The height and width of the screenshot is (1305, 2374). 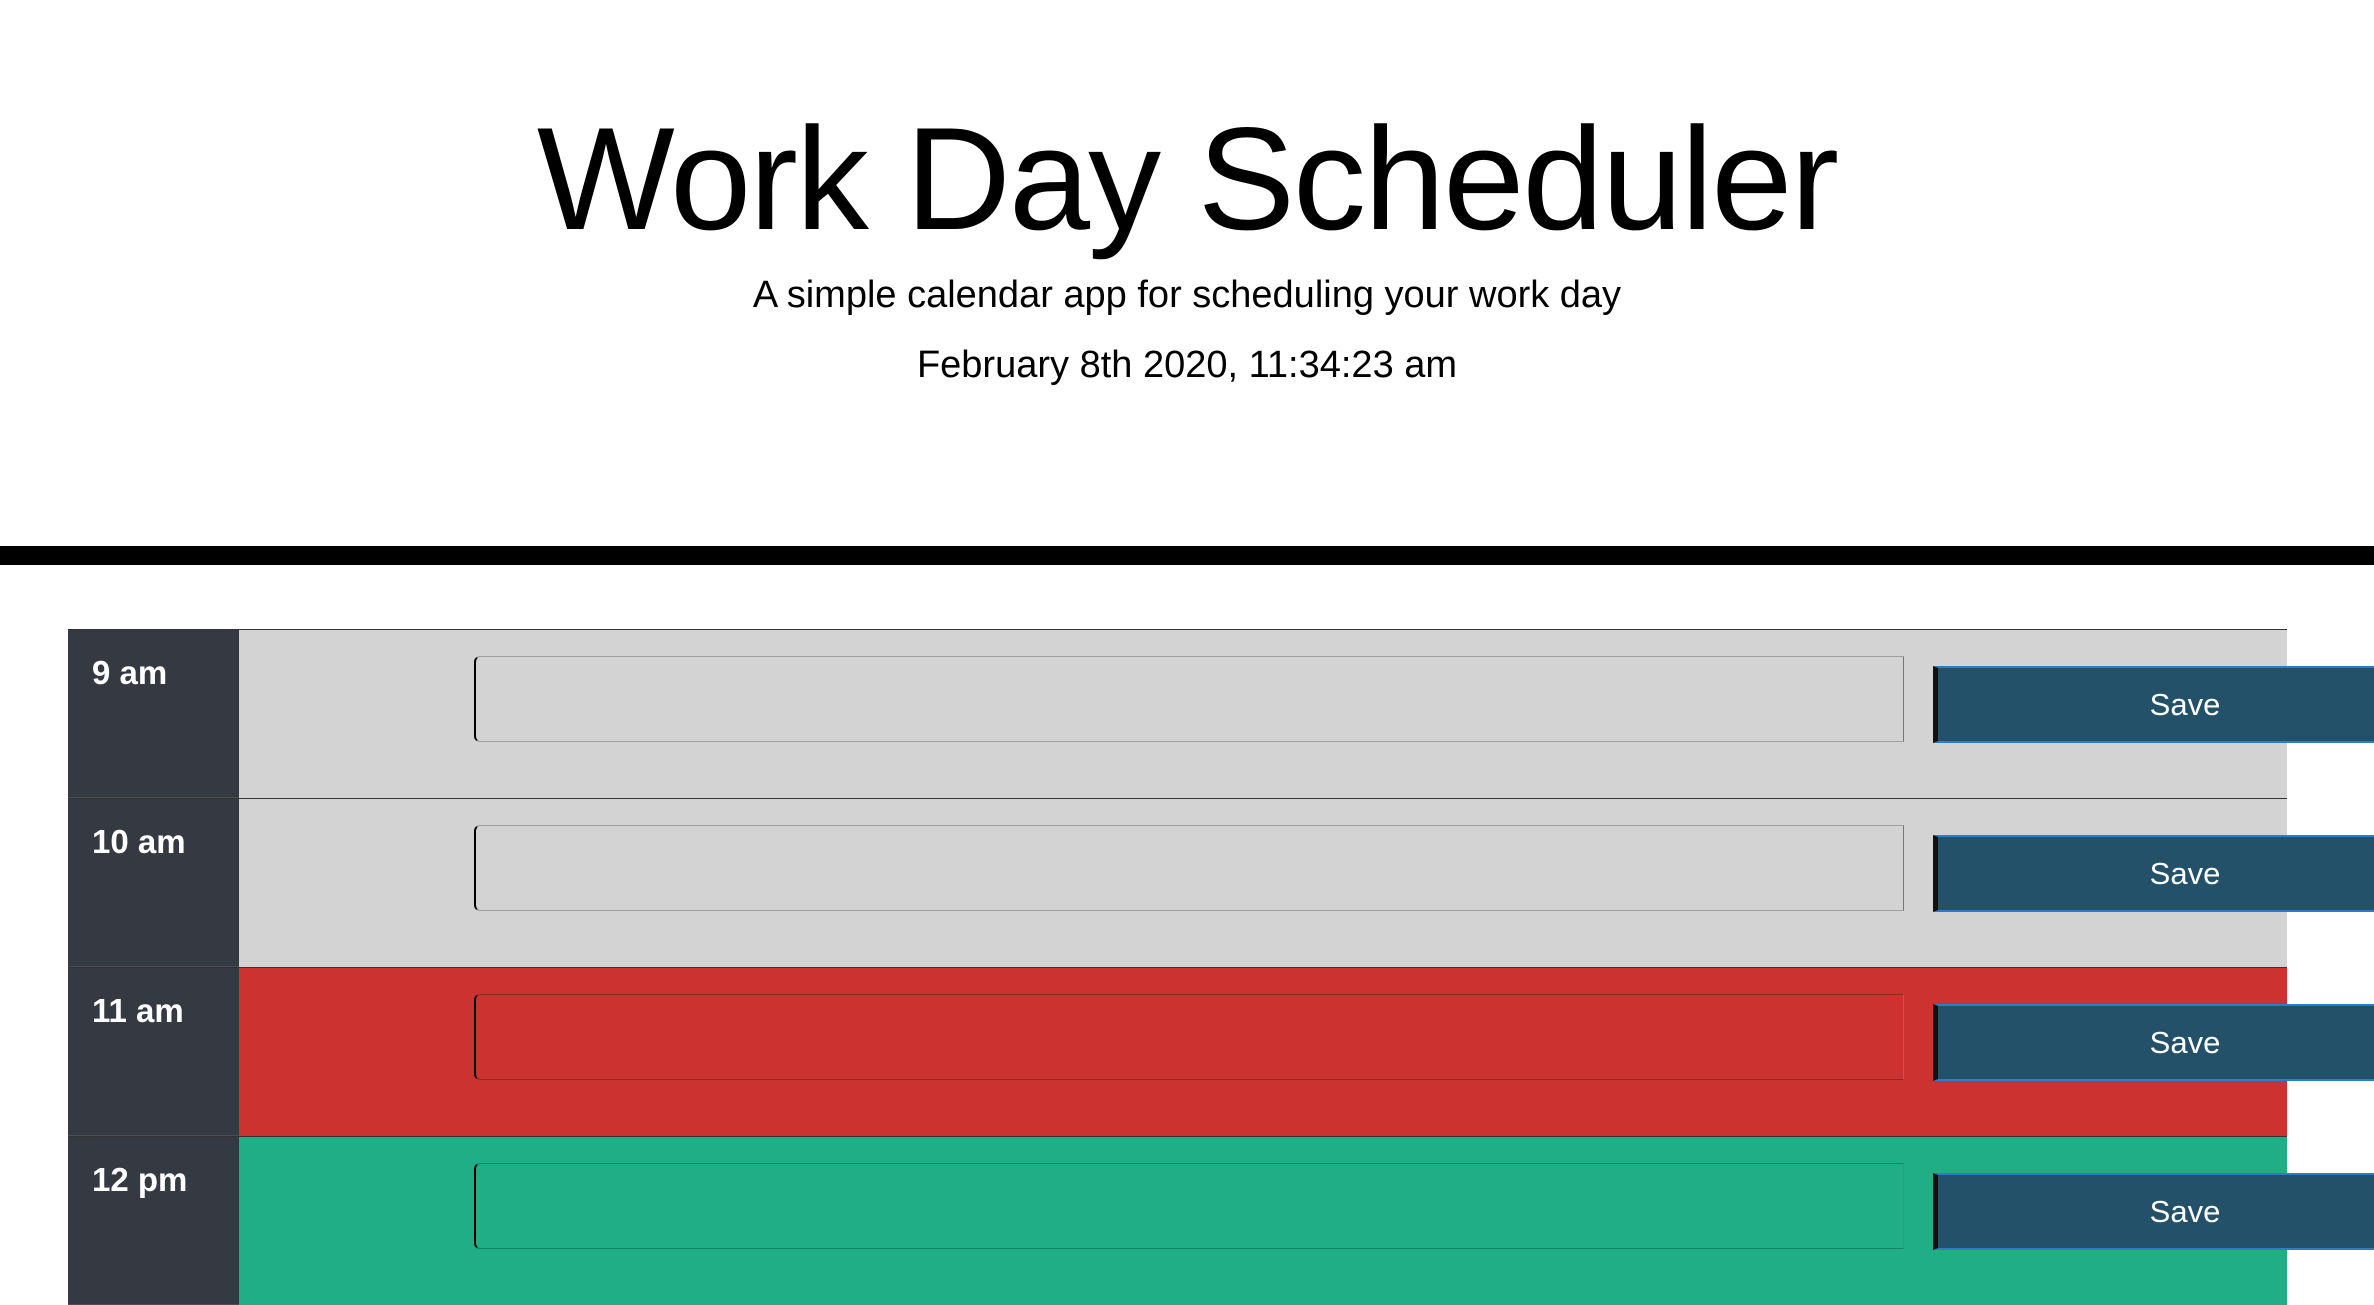 What do you see at coordinates (1187, 178) in the screenshot?
I see `page-title: Work Day Scheduler` at bounding box center [1187, 178].